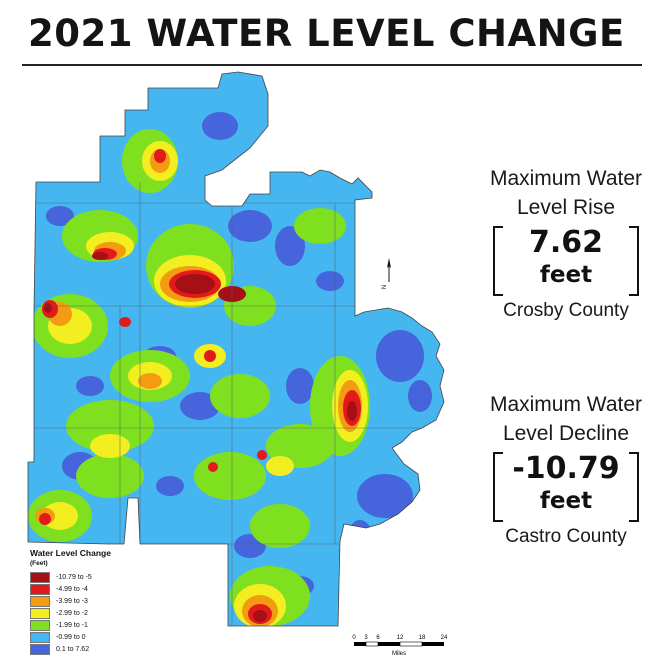  I want to click on legend-label: -2.99 to -2, so click(72, 613).